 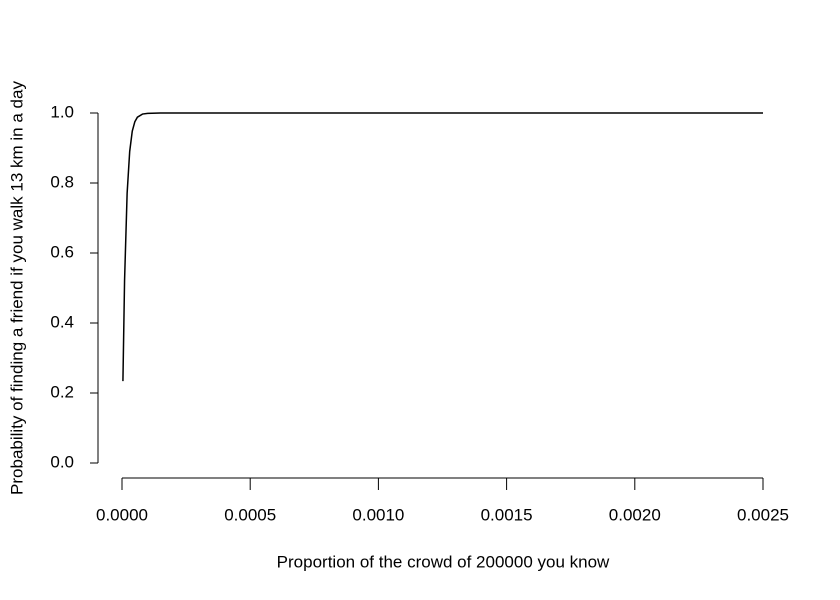 I want to click on x-tick-label: 0.0000, so click(x=122, y=514).